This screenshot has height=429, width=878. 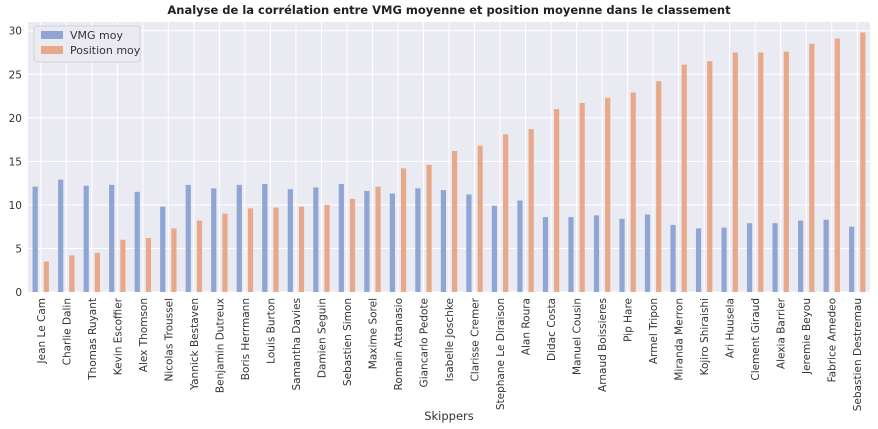 What do you see at coordinates (449, 416) in the screenshot?
I see `x-axis-label: Skippers` at bounding box center [449, 416].